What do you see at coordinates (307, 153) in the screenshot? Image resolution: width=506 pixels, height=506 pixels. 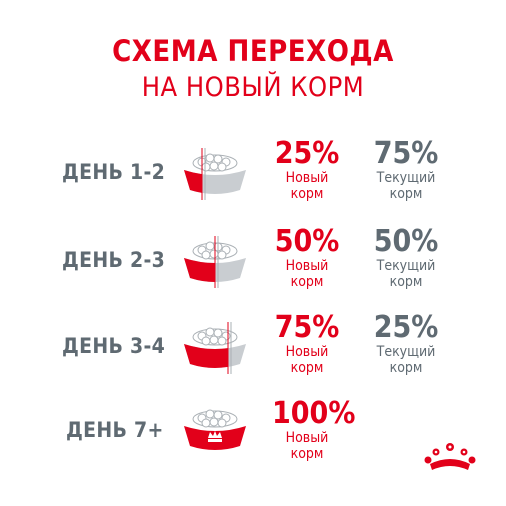 I see `new-percent: 25%` at bounding box center [307, 153].